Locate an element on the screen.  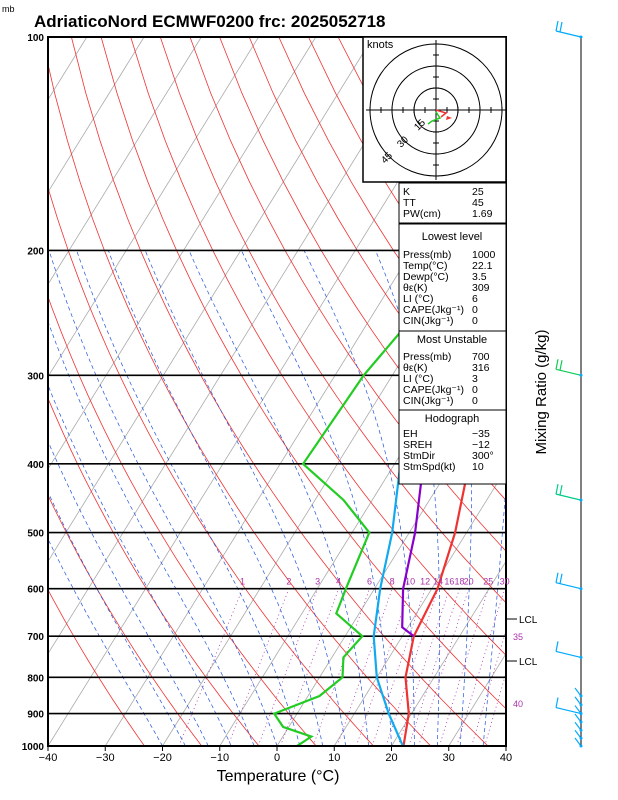
y-tick-label: 400 is located at coordinates (35, 465).